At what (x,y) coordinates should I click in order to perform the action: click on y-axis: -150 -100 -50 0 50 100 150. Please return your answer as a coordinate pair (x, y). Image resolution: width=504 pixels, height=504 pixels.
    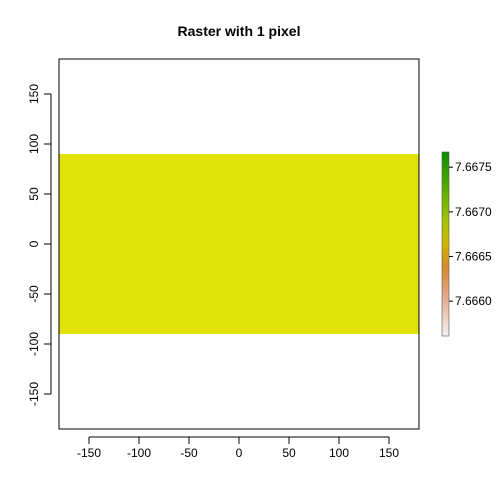
    Looking at the image, I should click on (39, 245).